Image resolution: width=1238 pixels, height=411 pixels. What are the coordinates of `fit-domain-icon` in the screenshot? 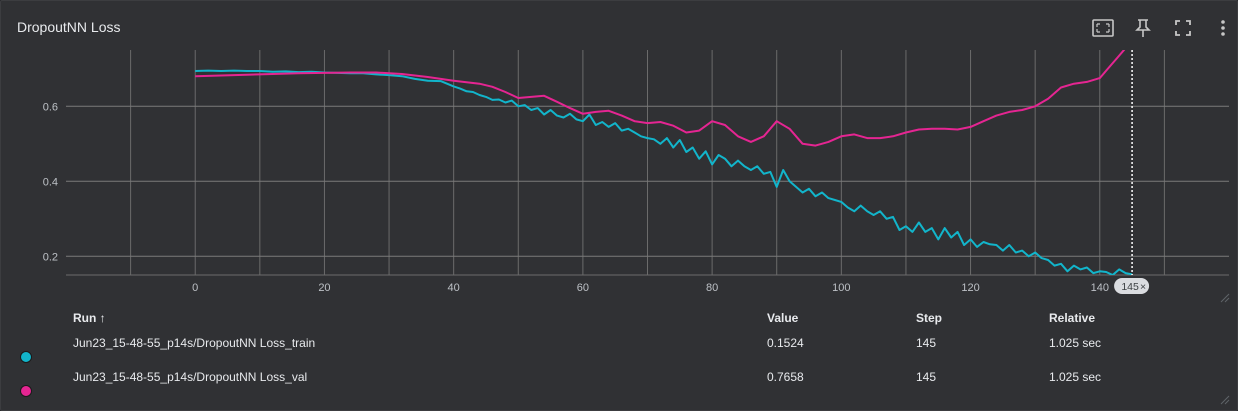 It's located at (1103, 28).